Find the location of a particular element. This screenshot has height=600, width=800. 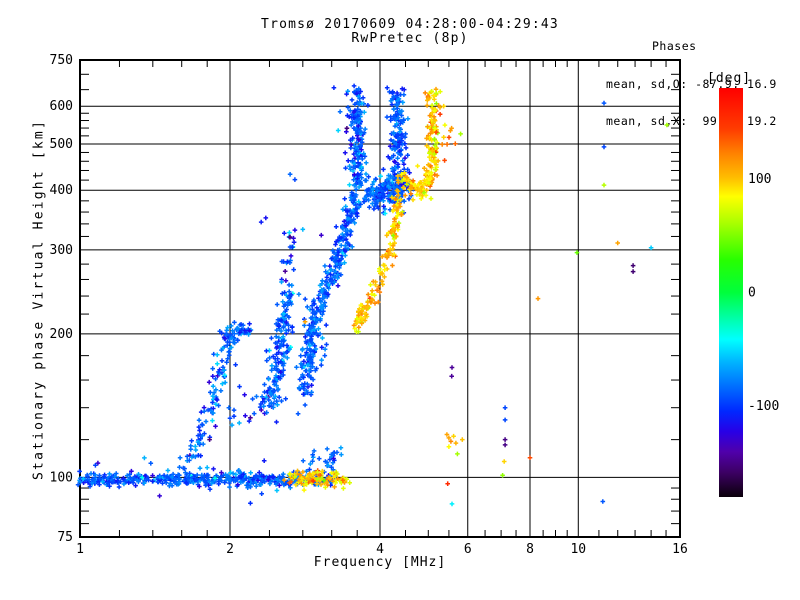

phase-stats-heading: Phases is located at coordinates (674, 46).